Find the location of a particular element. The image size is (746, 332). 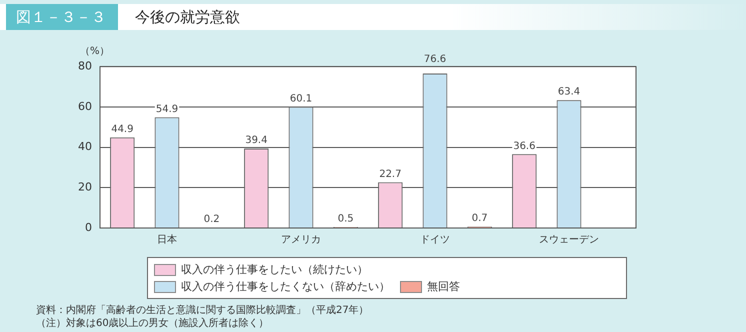

y-tick-label: 0 is located at coordinates (88, 227).